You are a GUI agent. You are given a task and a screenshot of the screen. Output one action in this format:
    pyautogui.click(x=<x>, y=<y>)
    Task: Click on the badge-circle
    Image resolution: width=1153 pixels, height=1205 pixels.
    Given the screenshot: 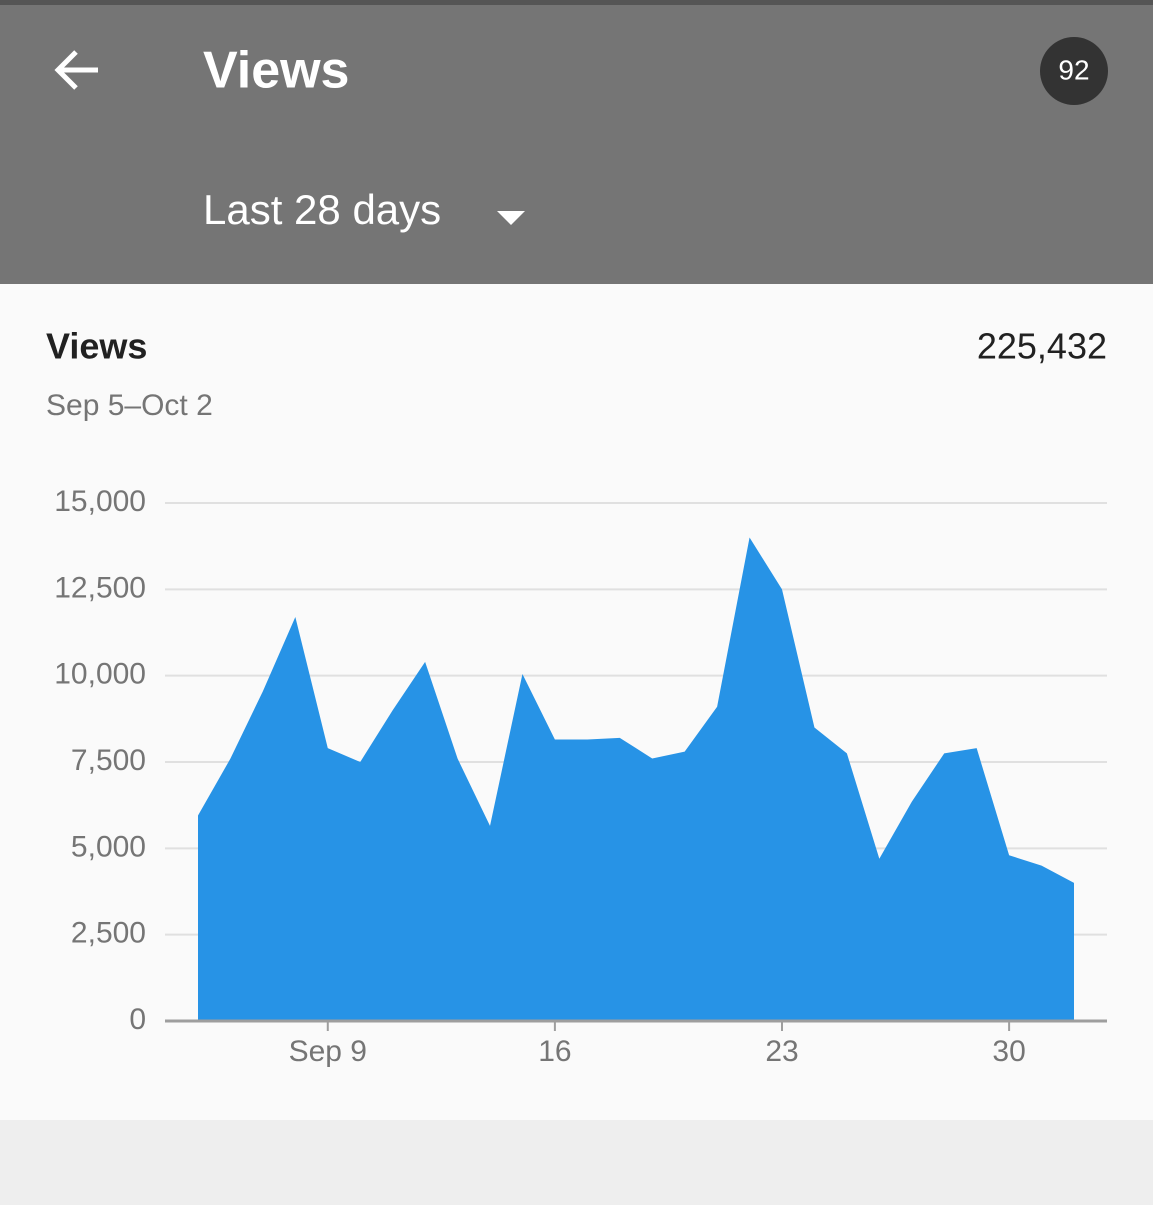 What is the action you would take?
    pyautogui.click(x=1074, y=71)
    